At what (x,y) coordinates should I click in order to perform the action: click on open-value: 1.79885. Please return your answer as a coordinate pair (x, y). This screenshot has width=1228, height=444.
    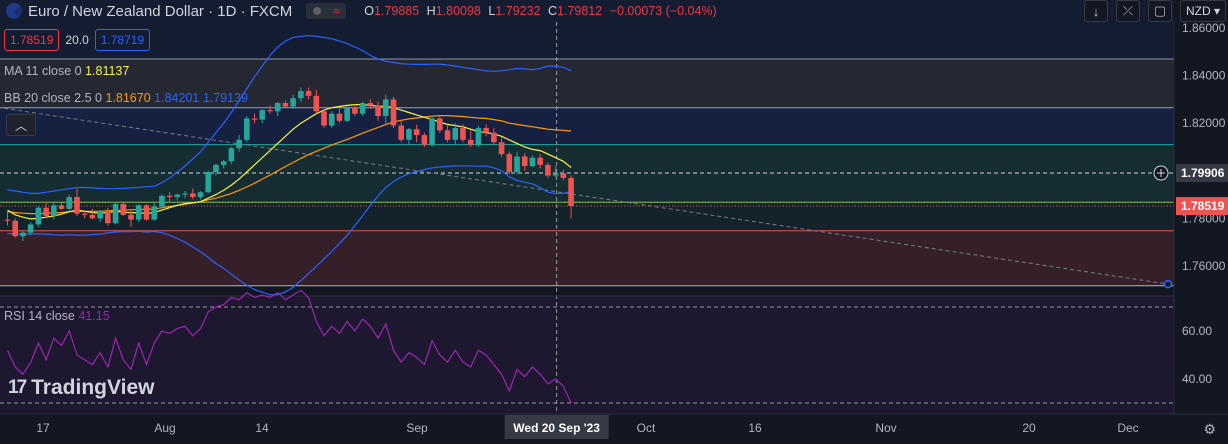
    Looking at the image, I should click on (396, 11).